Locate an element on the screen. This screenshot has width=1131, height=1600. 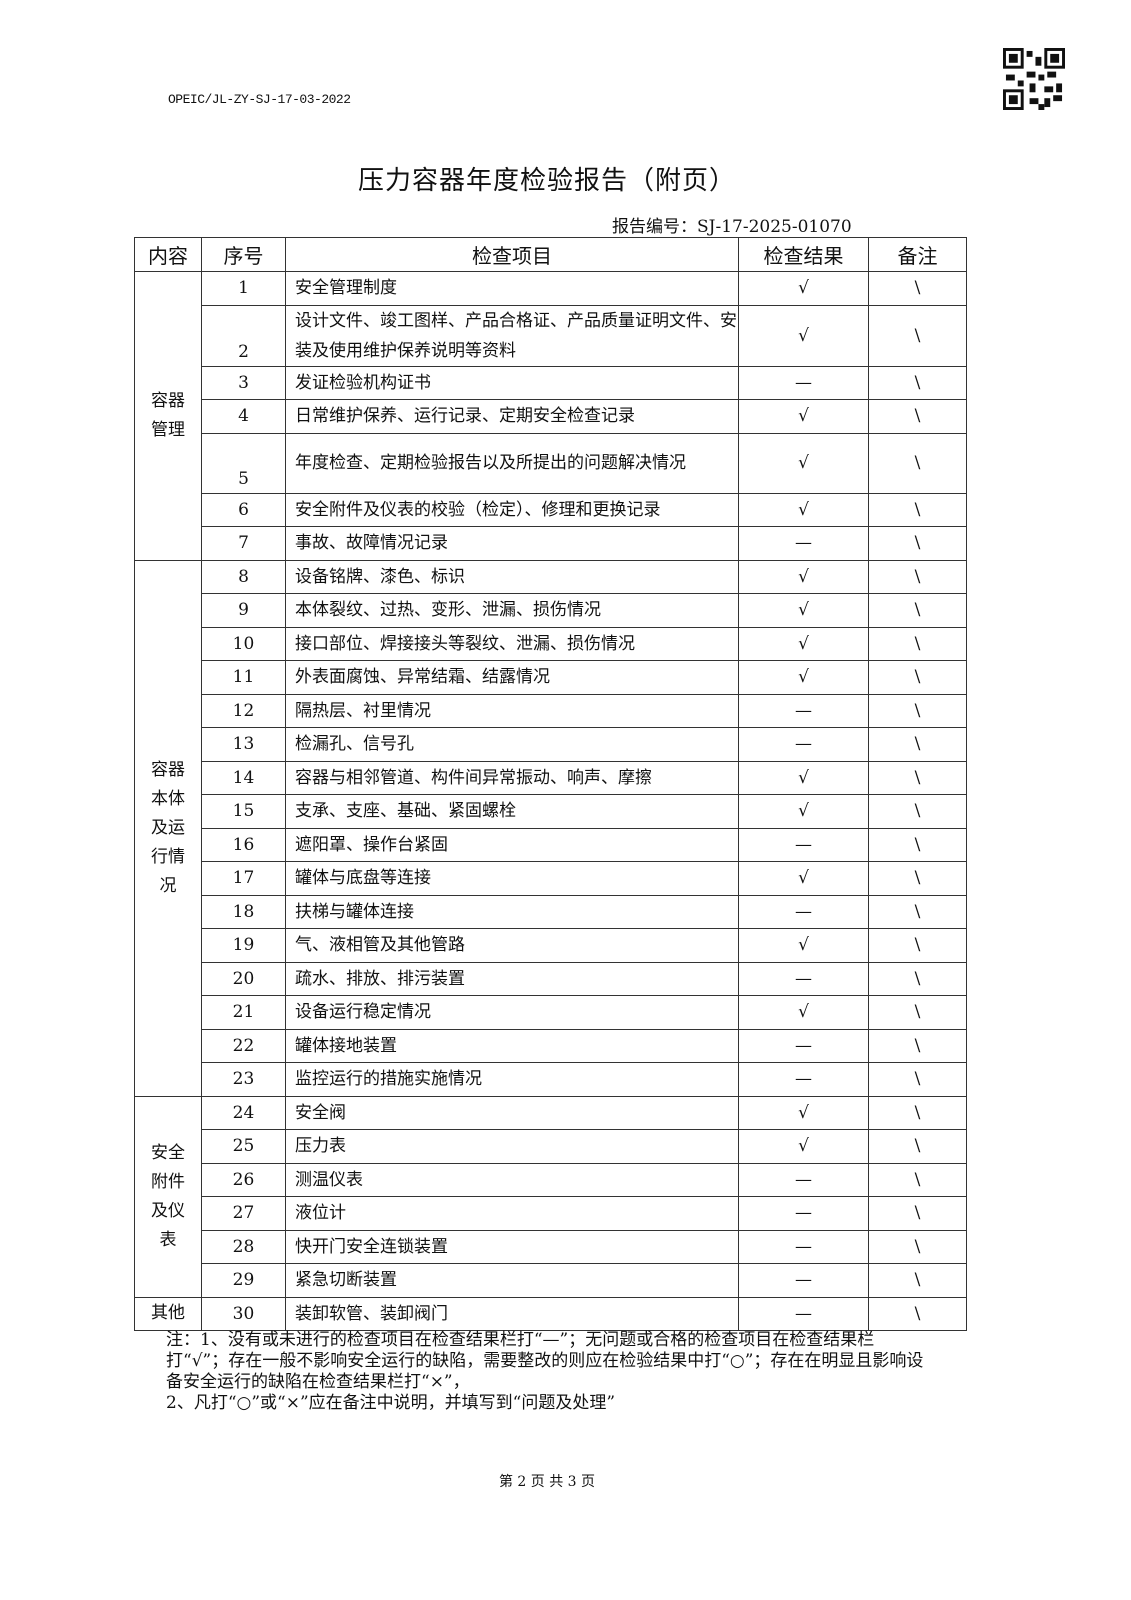
item-name: 罐体与底盘等连接 is located at coordinates (512, 878).